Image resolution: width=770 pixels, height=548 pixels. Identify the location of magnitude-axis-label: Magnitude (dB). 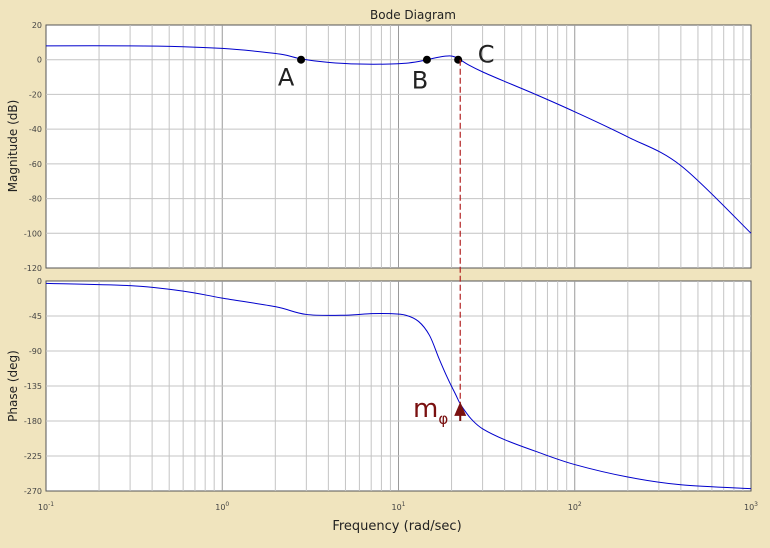
(13, 146).